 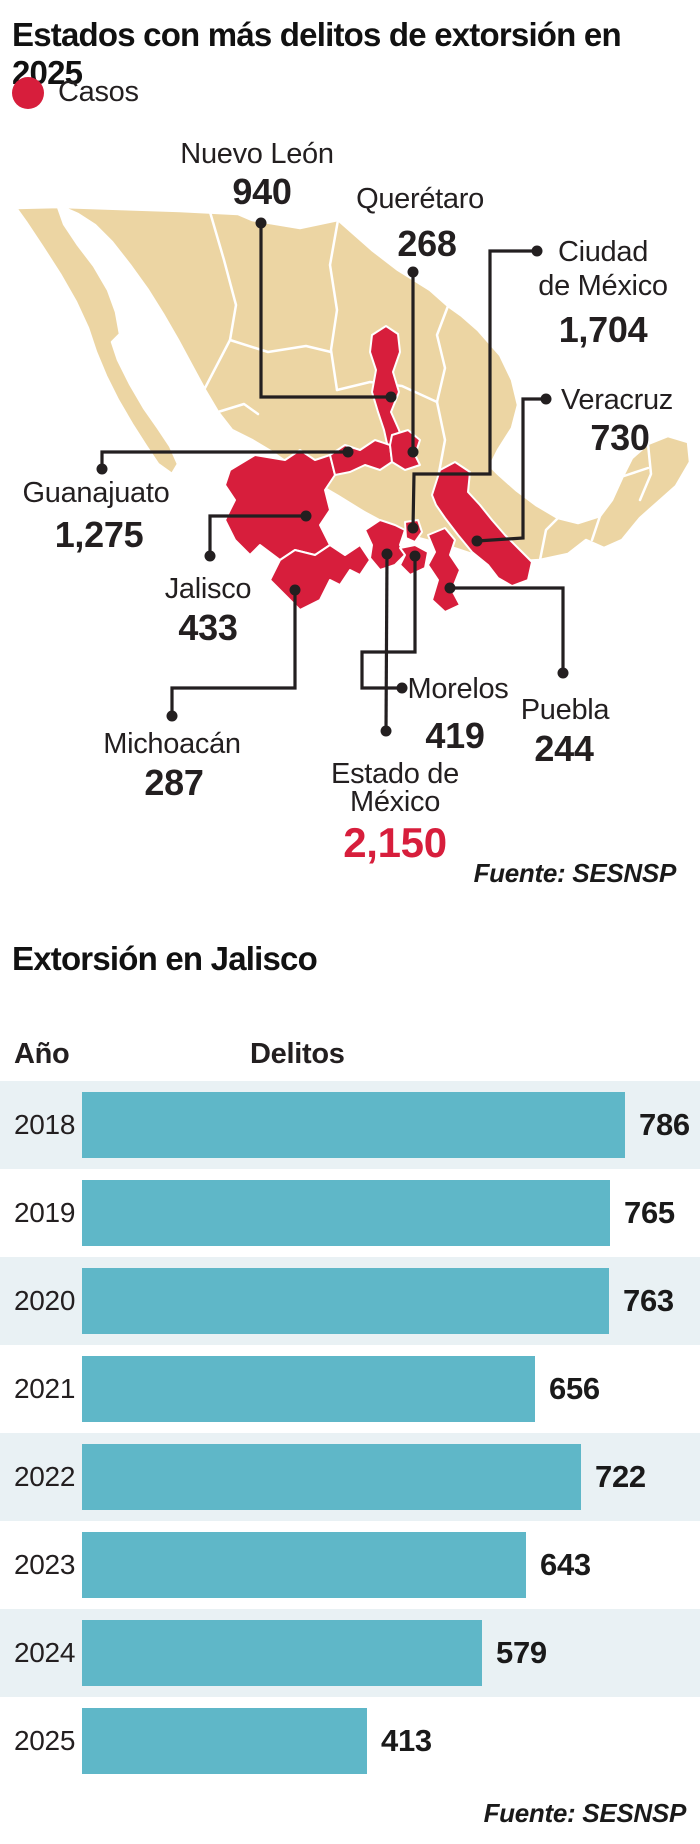 I want to click on table-row: 2019 765, so click(x=350, y=1213).